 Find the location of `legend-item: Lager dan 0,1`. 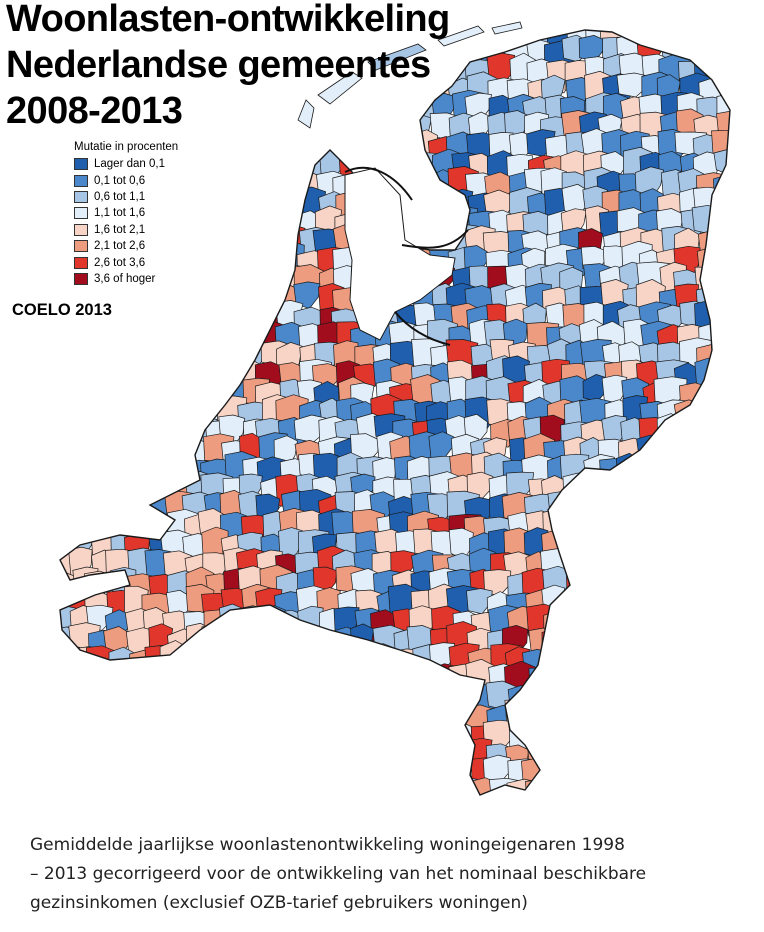

legend-item: Lager dan 0,1 is located at coordinates (126, 164).